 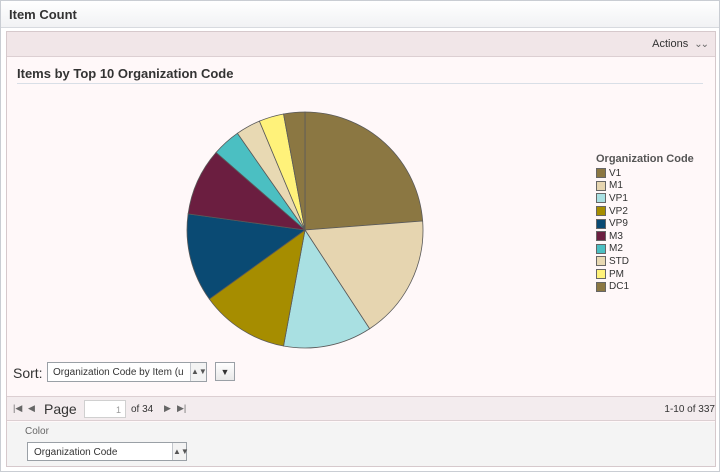 What do you see at coordinates (645, 286) in the screenshot?
I see `legend-item-dc1: DC1` at bounding box center [645, 286].